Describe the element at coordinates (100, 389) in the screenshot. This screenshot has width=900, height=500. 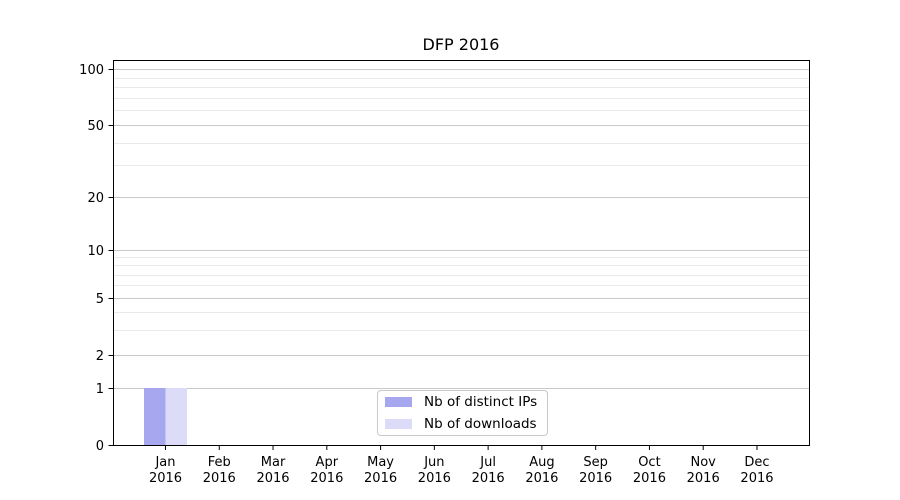
I see `y-tick-label: 1` at that location.